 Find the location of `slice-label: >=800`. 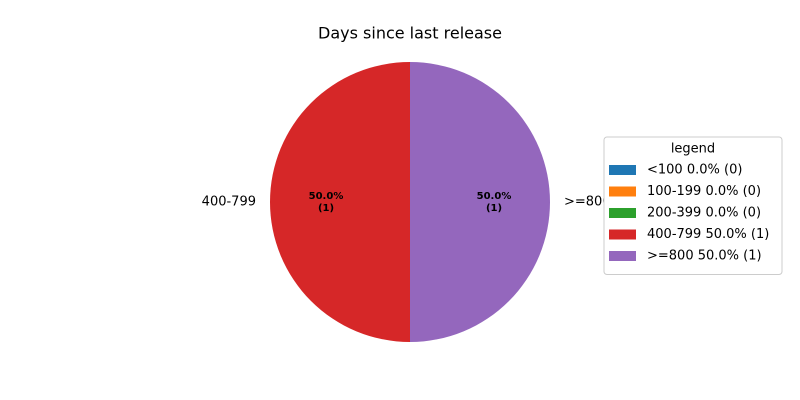

slice-label: >=800 is located at coordinates (587, 202).